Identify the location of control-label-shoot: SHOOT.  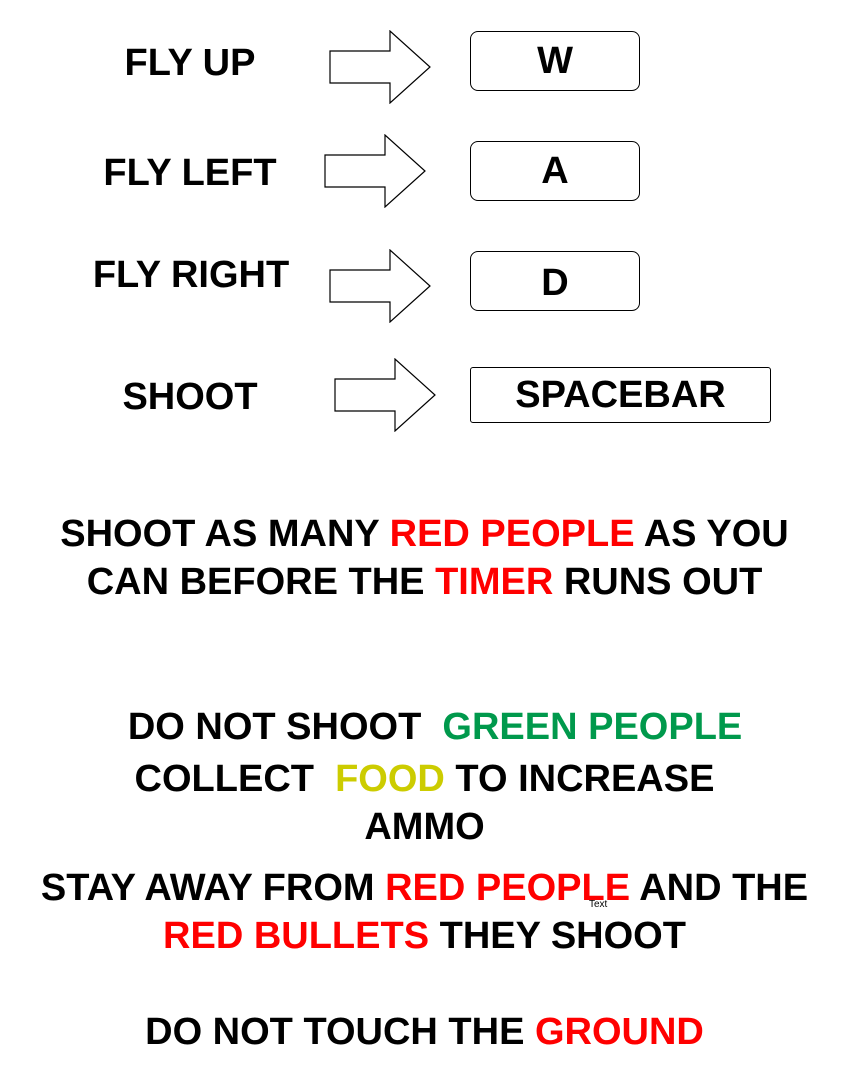
(190, 397).